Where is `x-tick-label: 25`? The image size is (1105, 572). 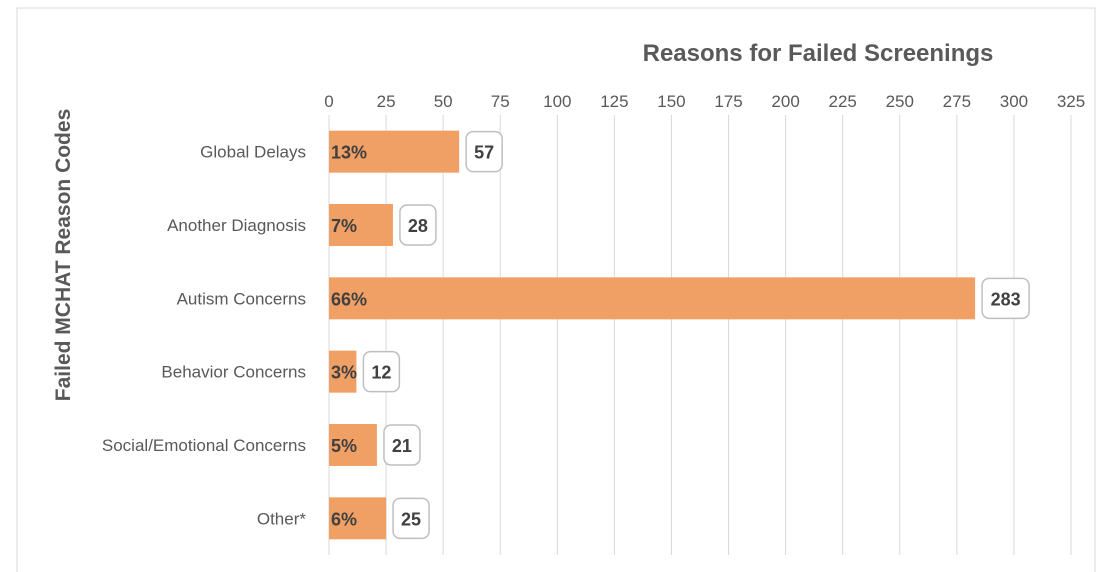
x-tick-label: 25 is located at coordinates (386, 101).